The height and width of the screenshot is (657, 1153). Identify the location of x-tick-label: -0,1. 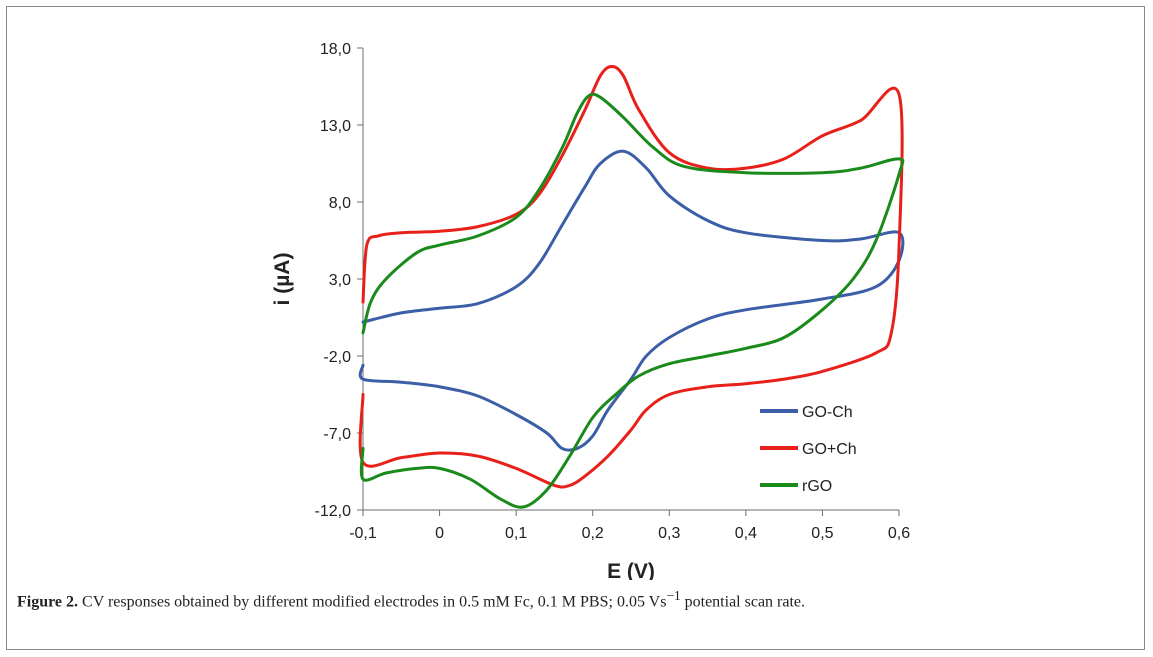
(363, 533).